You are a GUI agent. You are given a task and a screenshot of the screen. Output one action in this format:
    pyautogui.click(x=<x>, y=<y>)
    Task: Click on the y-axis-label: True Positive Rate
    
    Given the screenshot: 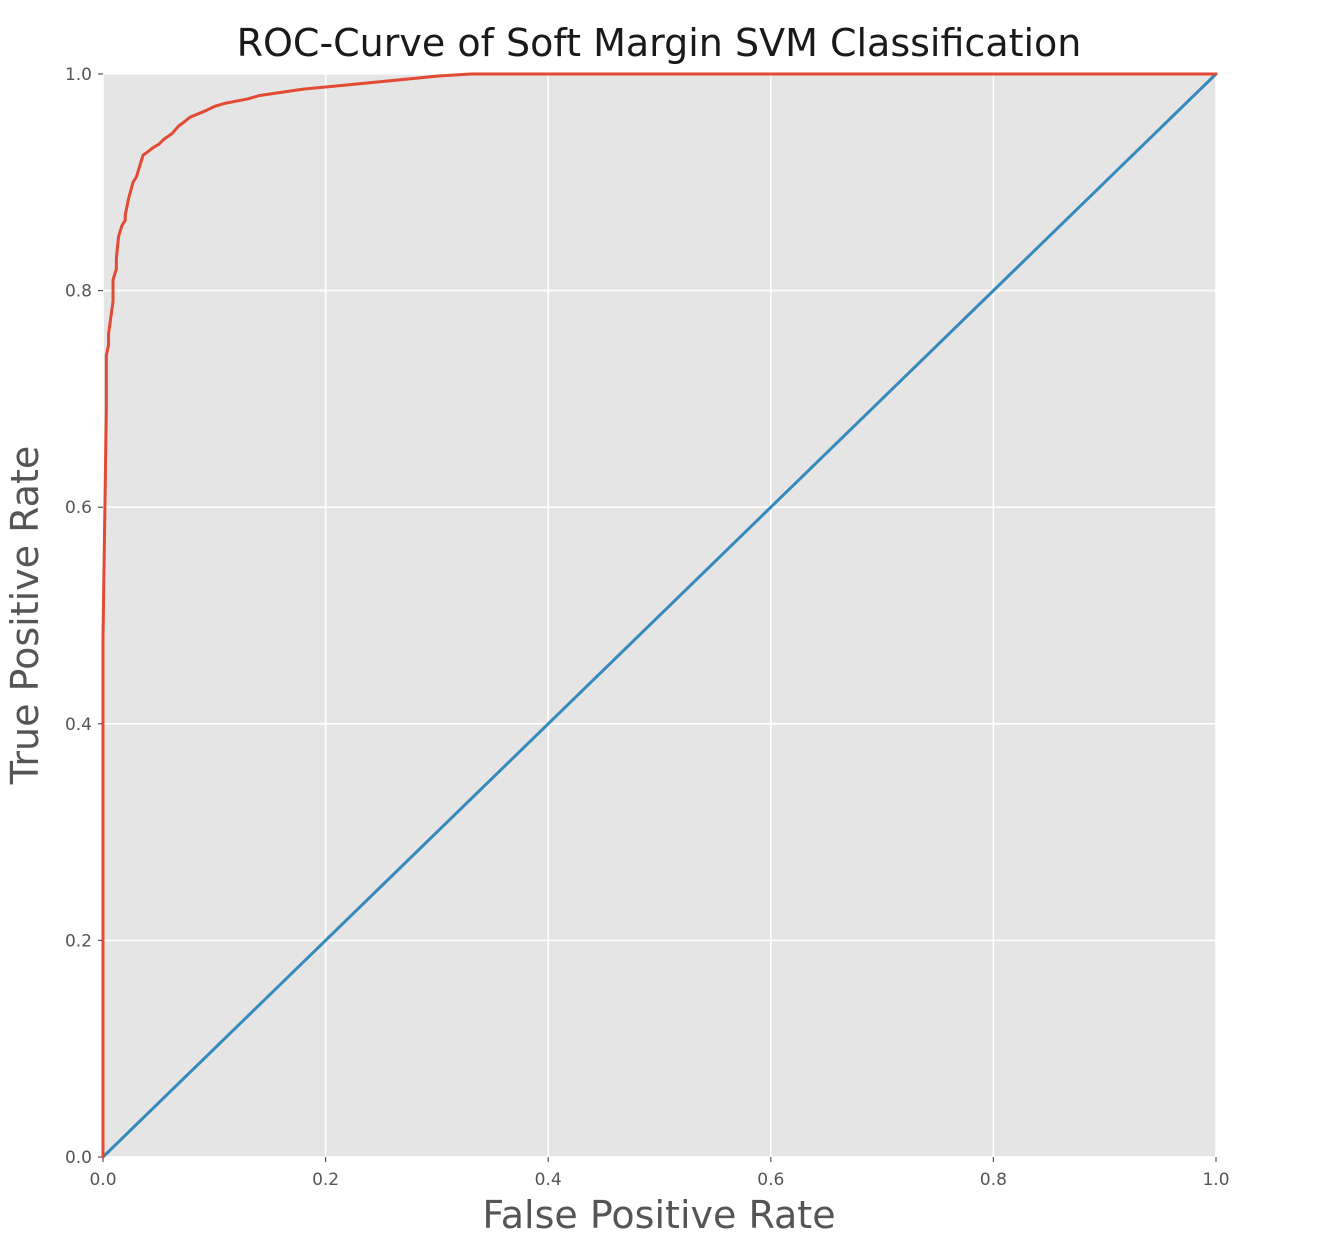 What is the action you would take?
    pyautogui.click(x=25, y=616)
    